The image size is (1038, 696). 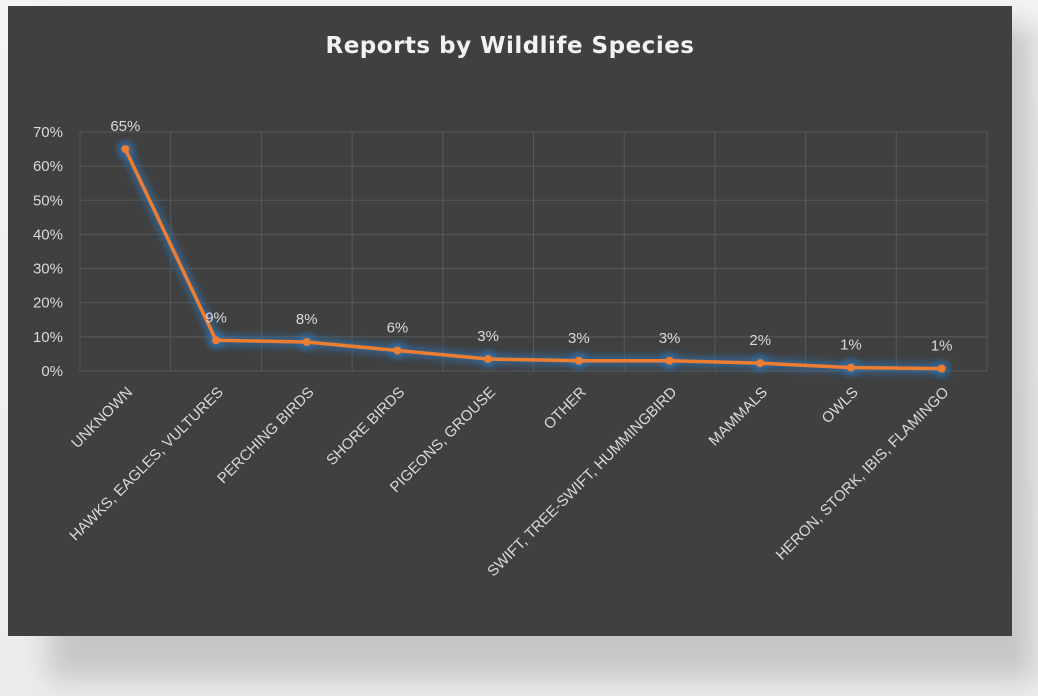 What do you see at coordinates (102, 418) in the screenshot?
I see `x-tick-label: UNKNOWN` at bounding box center [102, 418].